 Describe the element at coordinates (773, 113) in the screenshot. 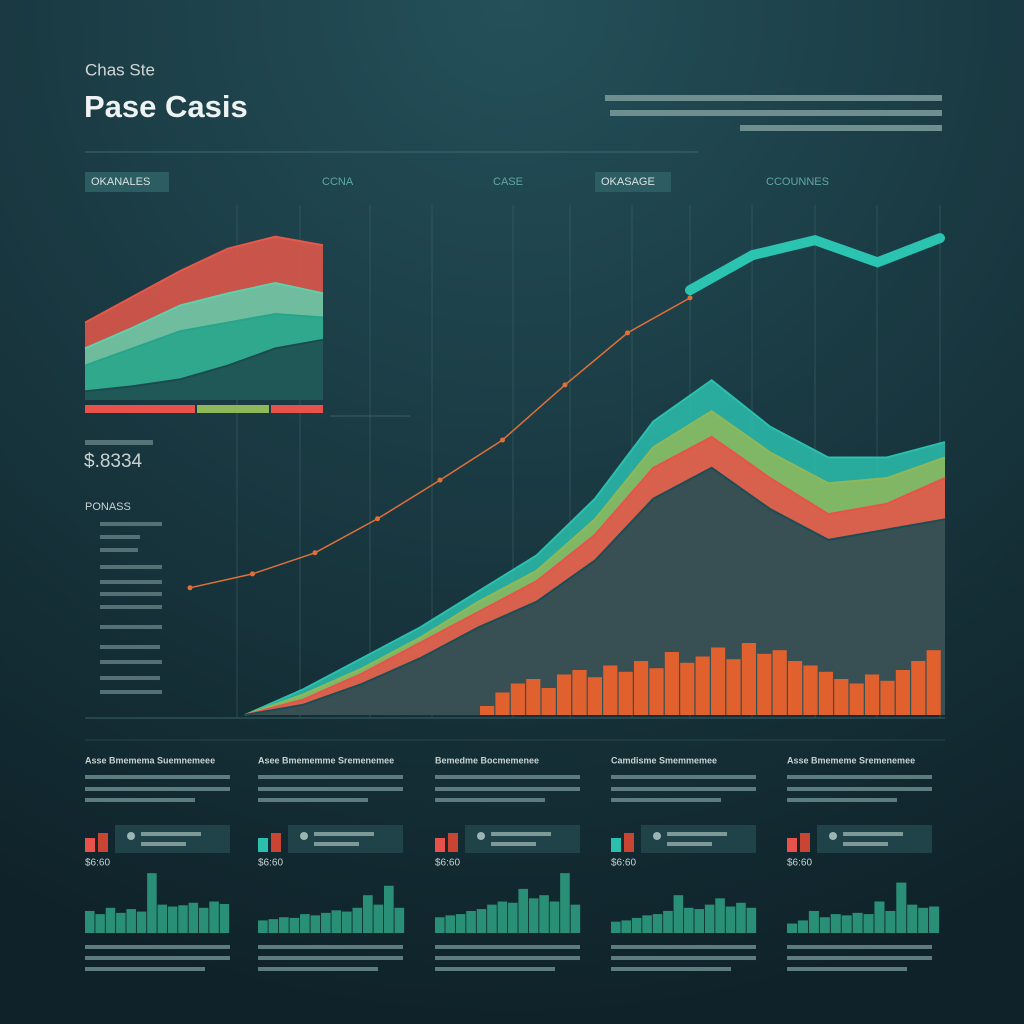

I see `intro-lines` at that location.